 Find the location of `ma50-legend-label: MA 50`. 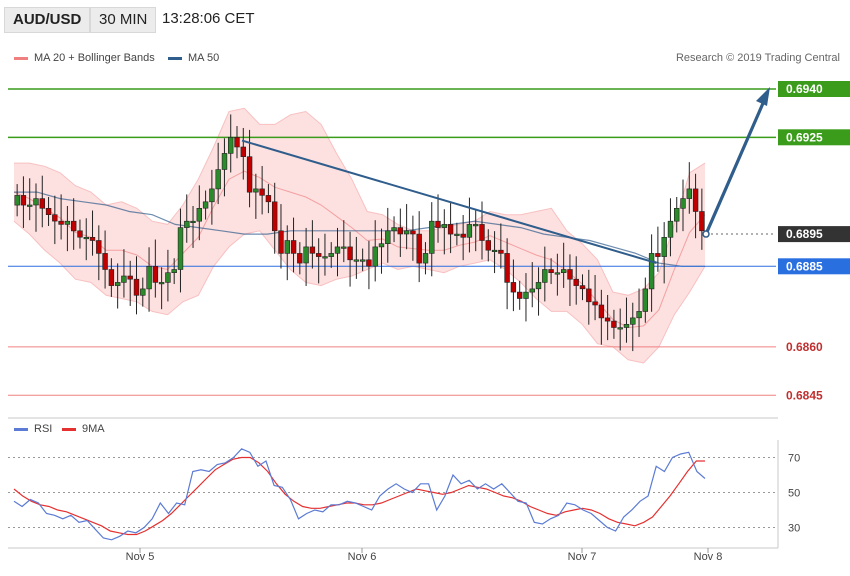

ma50-legend-label: MA 50 is located at coordinates (204, 58).